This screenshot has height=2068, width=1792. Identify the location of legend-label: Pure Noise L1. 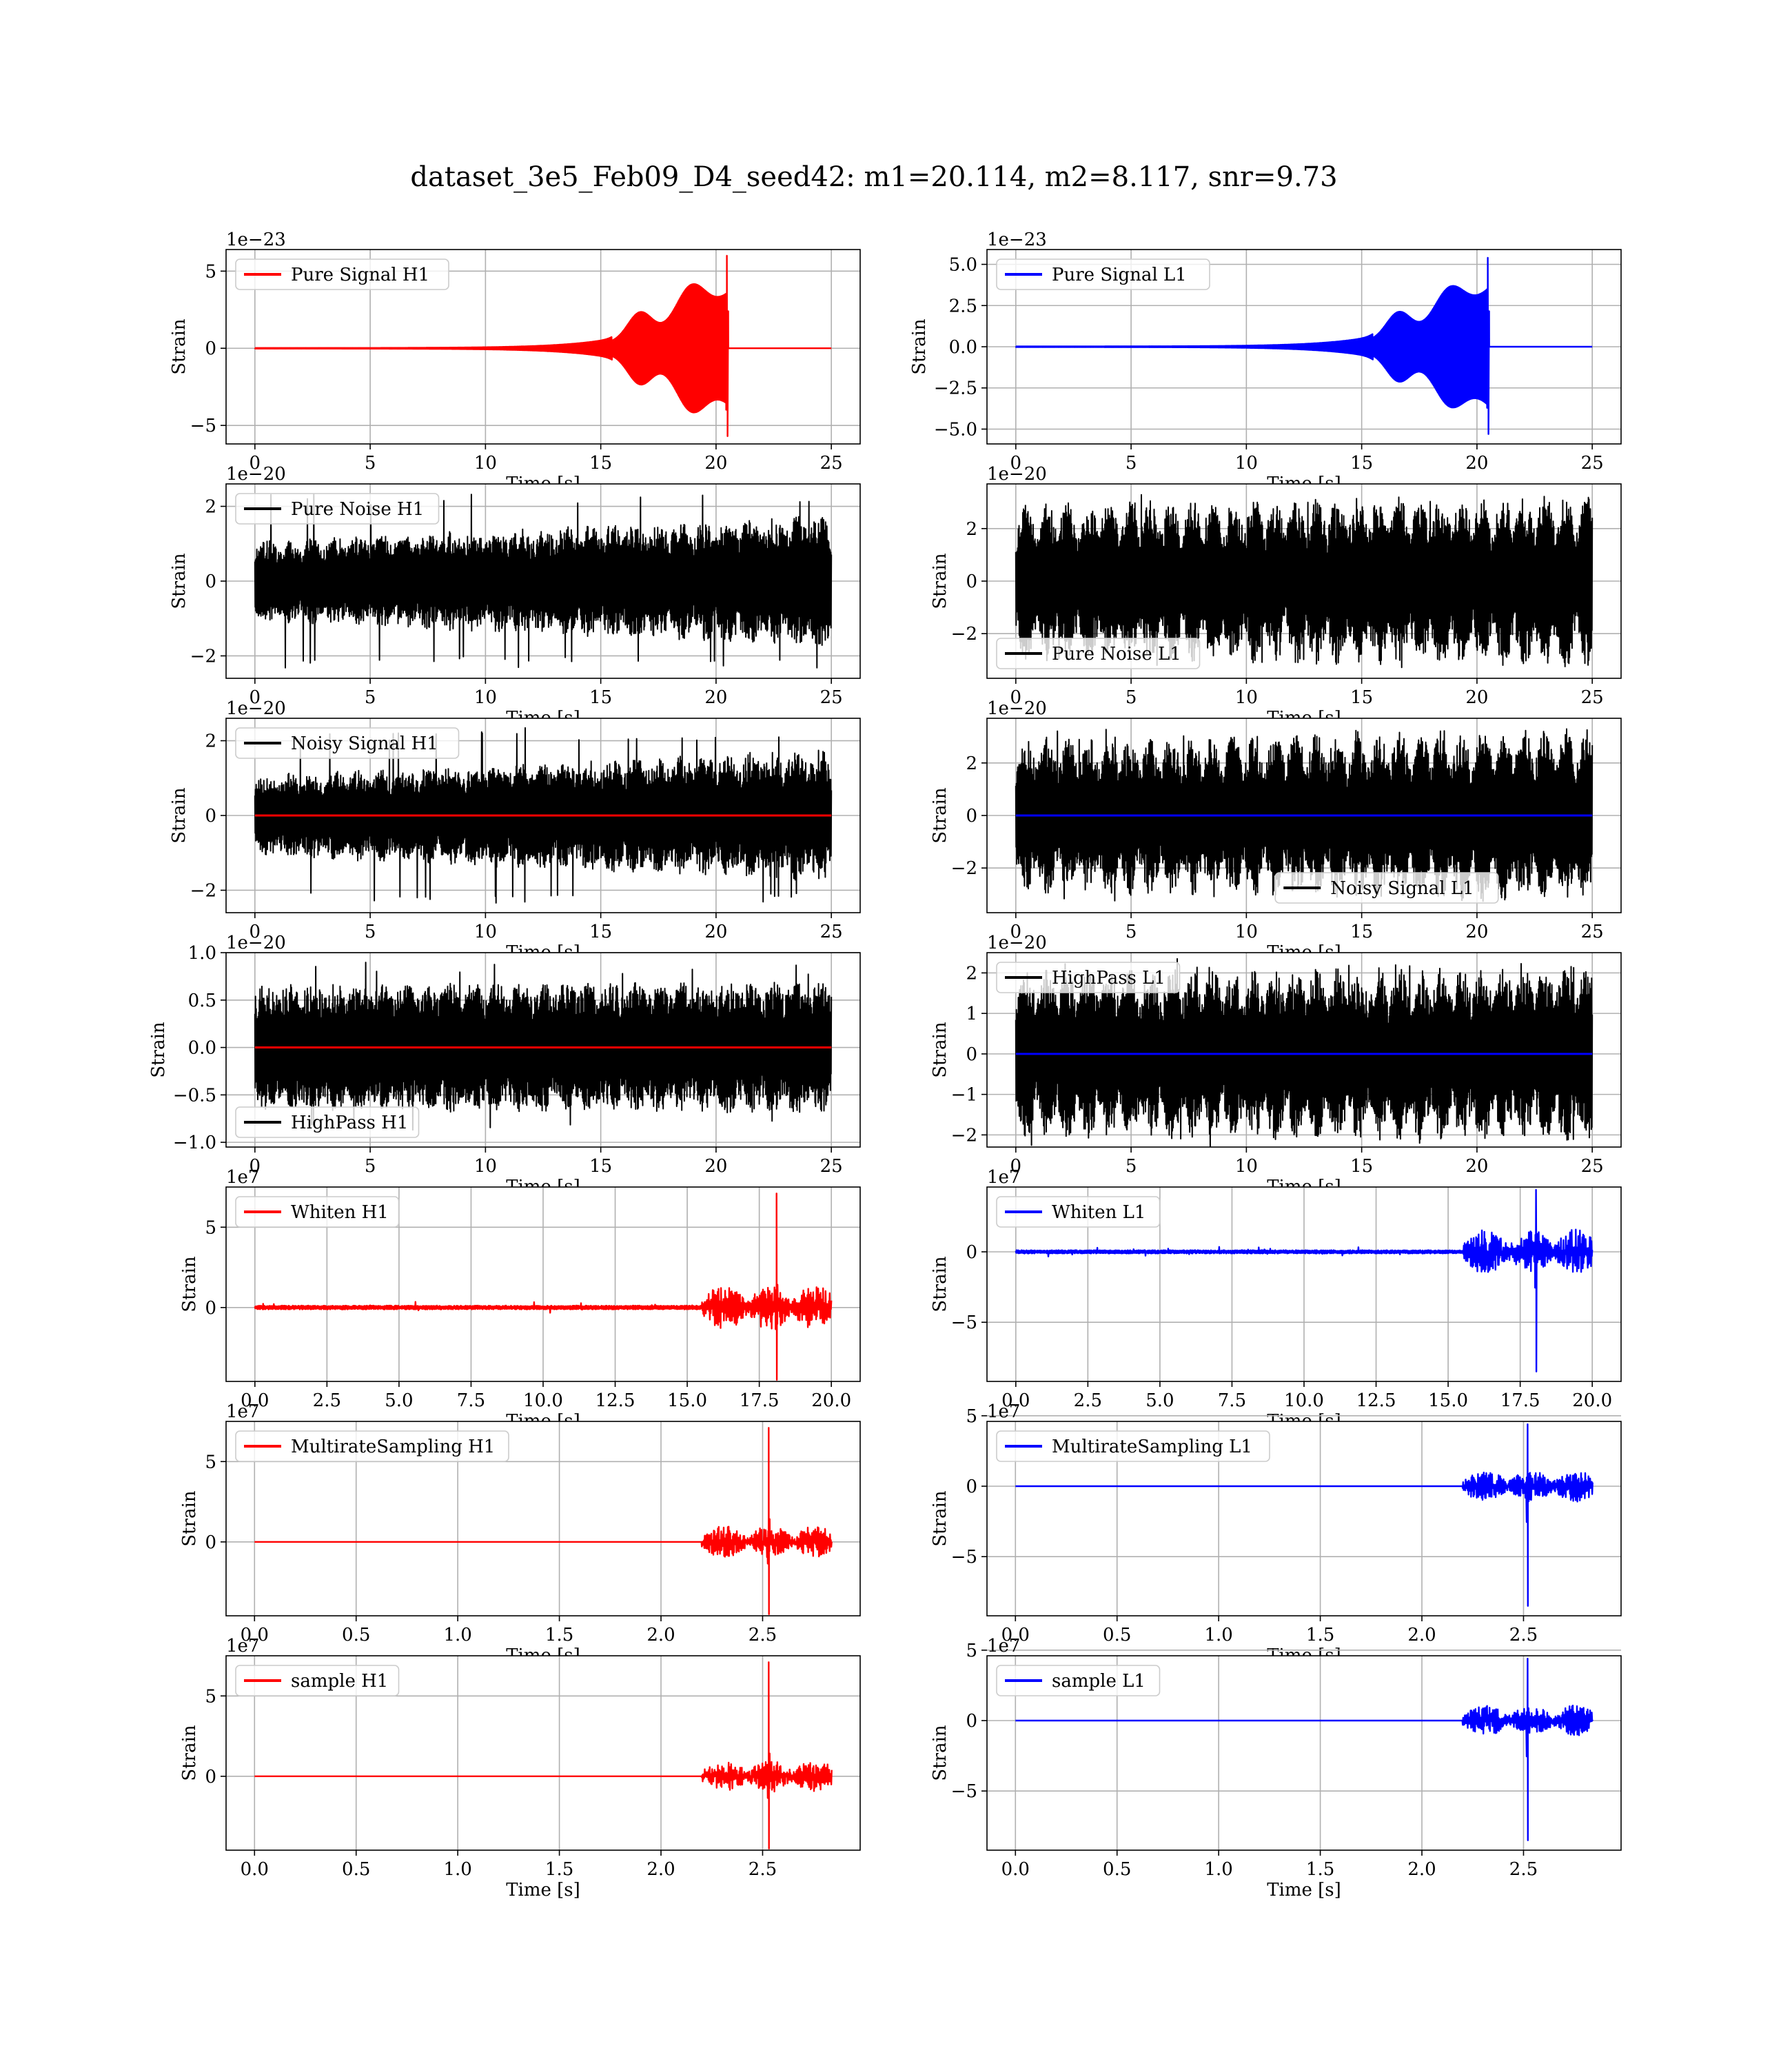
(1116, 654).